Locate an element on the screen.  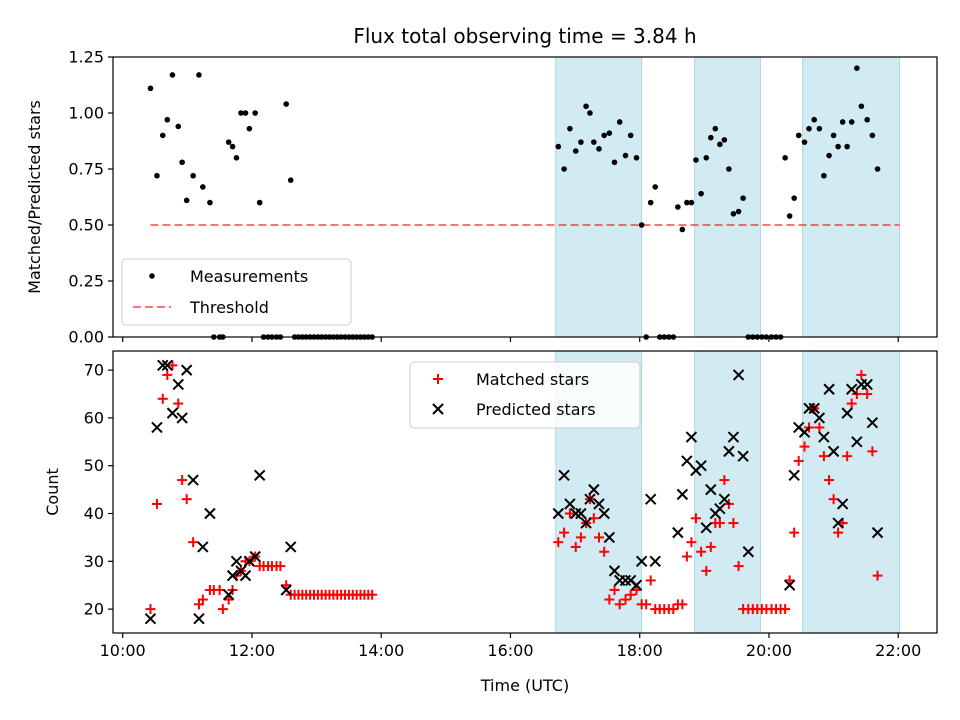
legend-measurements-label: Measurements is located at coordinates (249, 276).